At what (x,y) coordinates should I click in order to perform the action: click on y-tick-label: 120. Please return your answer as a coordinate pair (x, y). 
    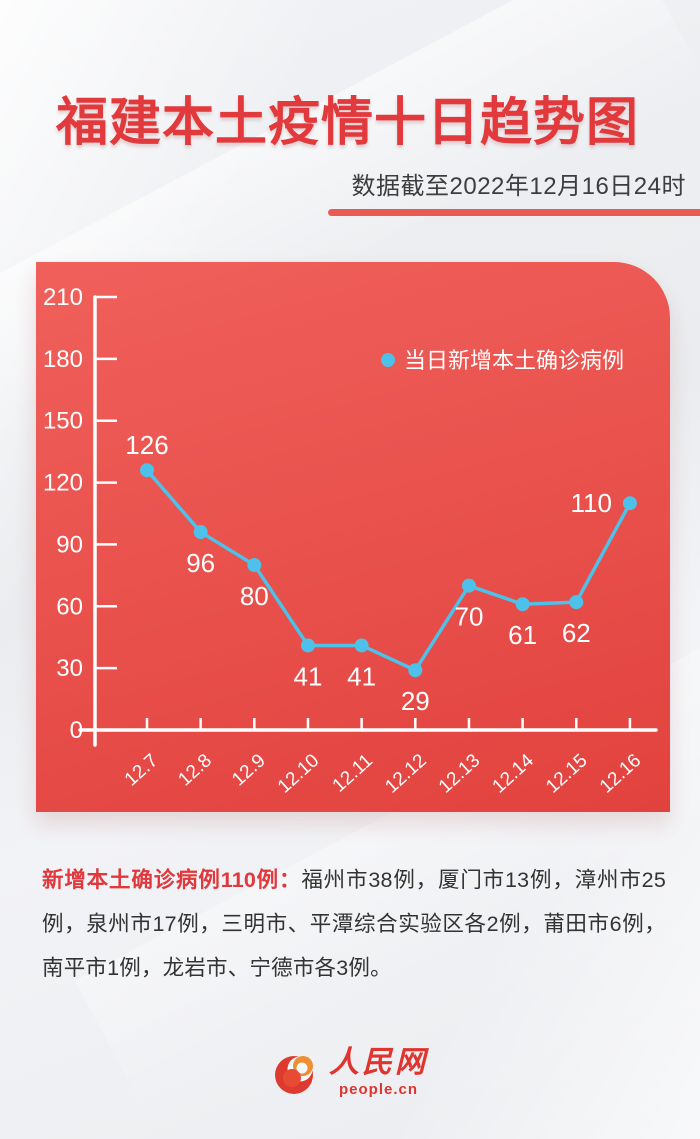
    Looking at the image, I should click on (63, 483).